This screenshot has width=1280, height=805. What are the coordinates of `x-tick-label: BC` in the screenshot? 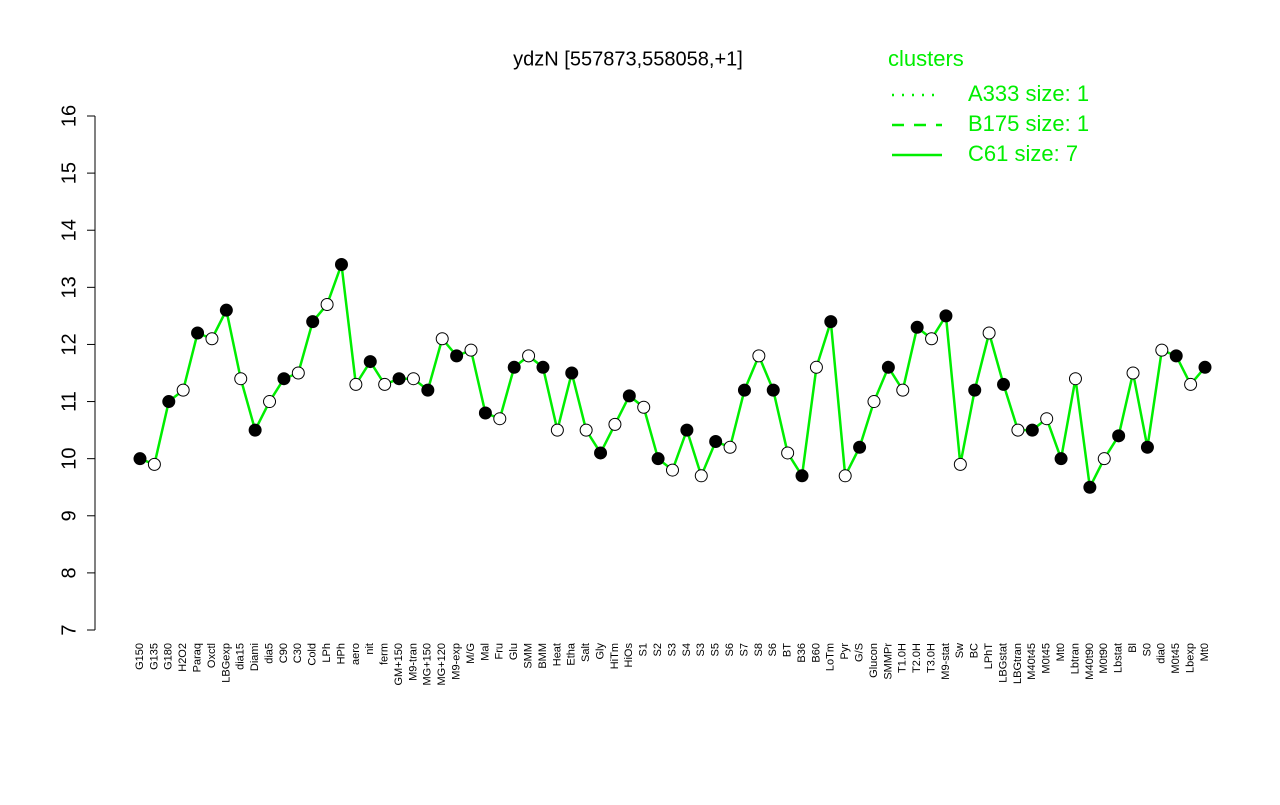 It's located at (975, 650).